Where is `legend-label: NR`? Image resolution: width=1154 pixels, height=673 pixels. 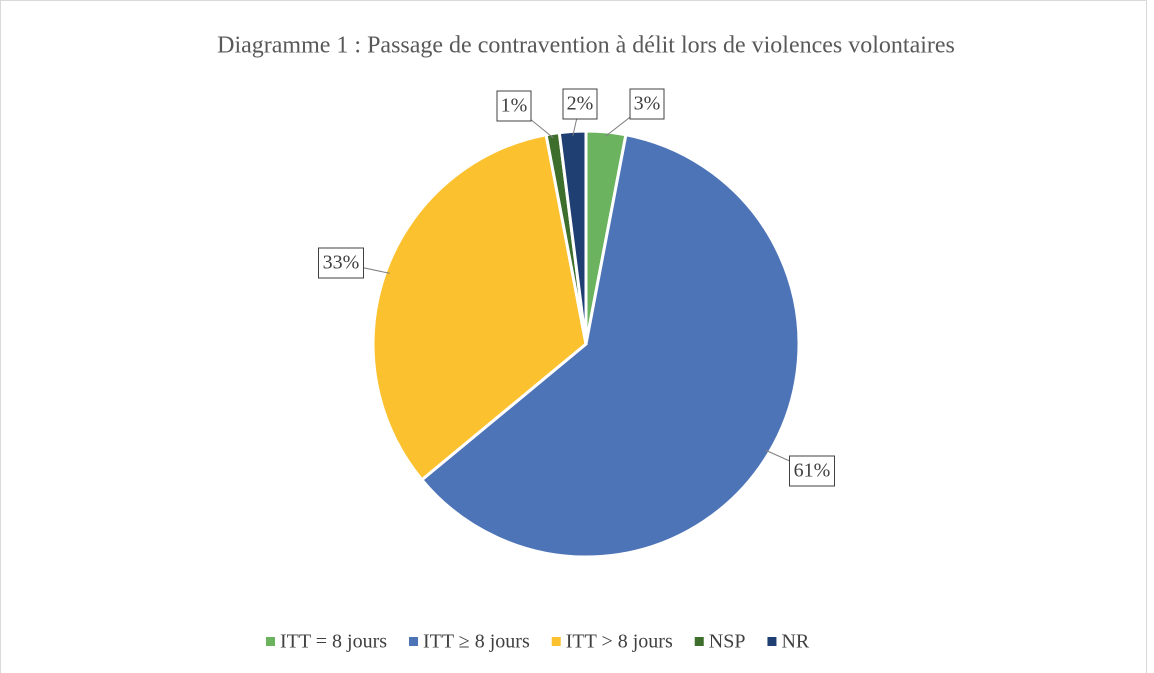
legend-label: NR is located at coordinates (795, 642).